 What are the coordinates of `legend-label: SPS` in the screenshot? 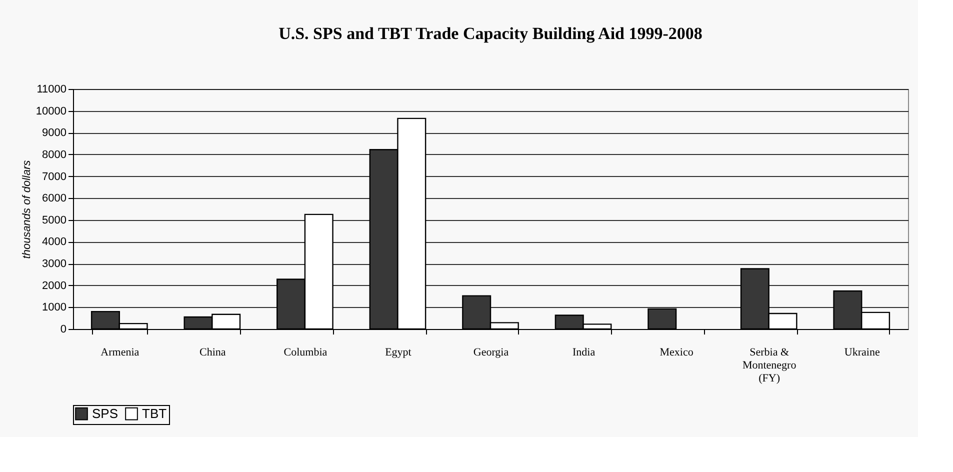 It's located at (105, 413).